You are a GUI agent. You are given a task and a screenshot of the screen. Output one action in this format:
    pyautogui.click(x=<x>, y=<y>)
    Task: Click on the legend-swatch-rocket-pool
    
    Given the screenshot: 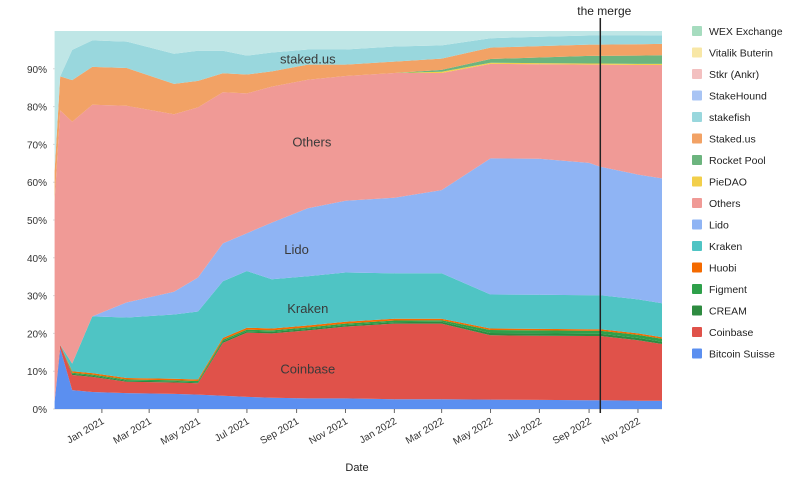 What is the action you would take?
    pyautogui.click(x=697, y=160)
    